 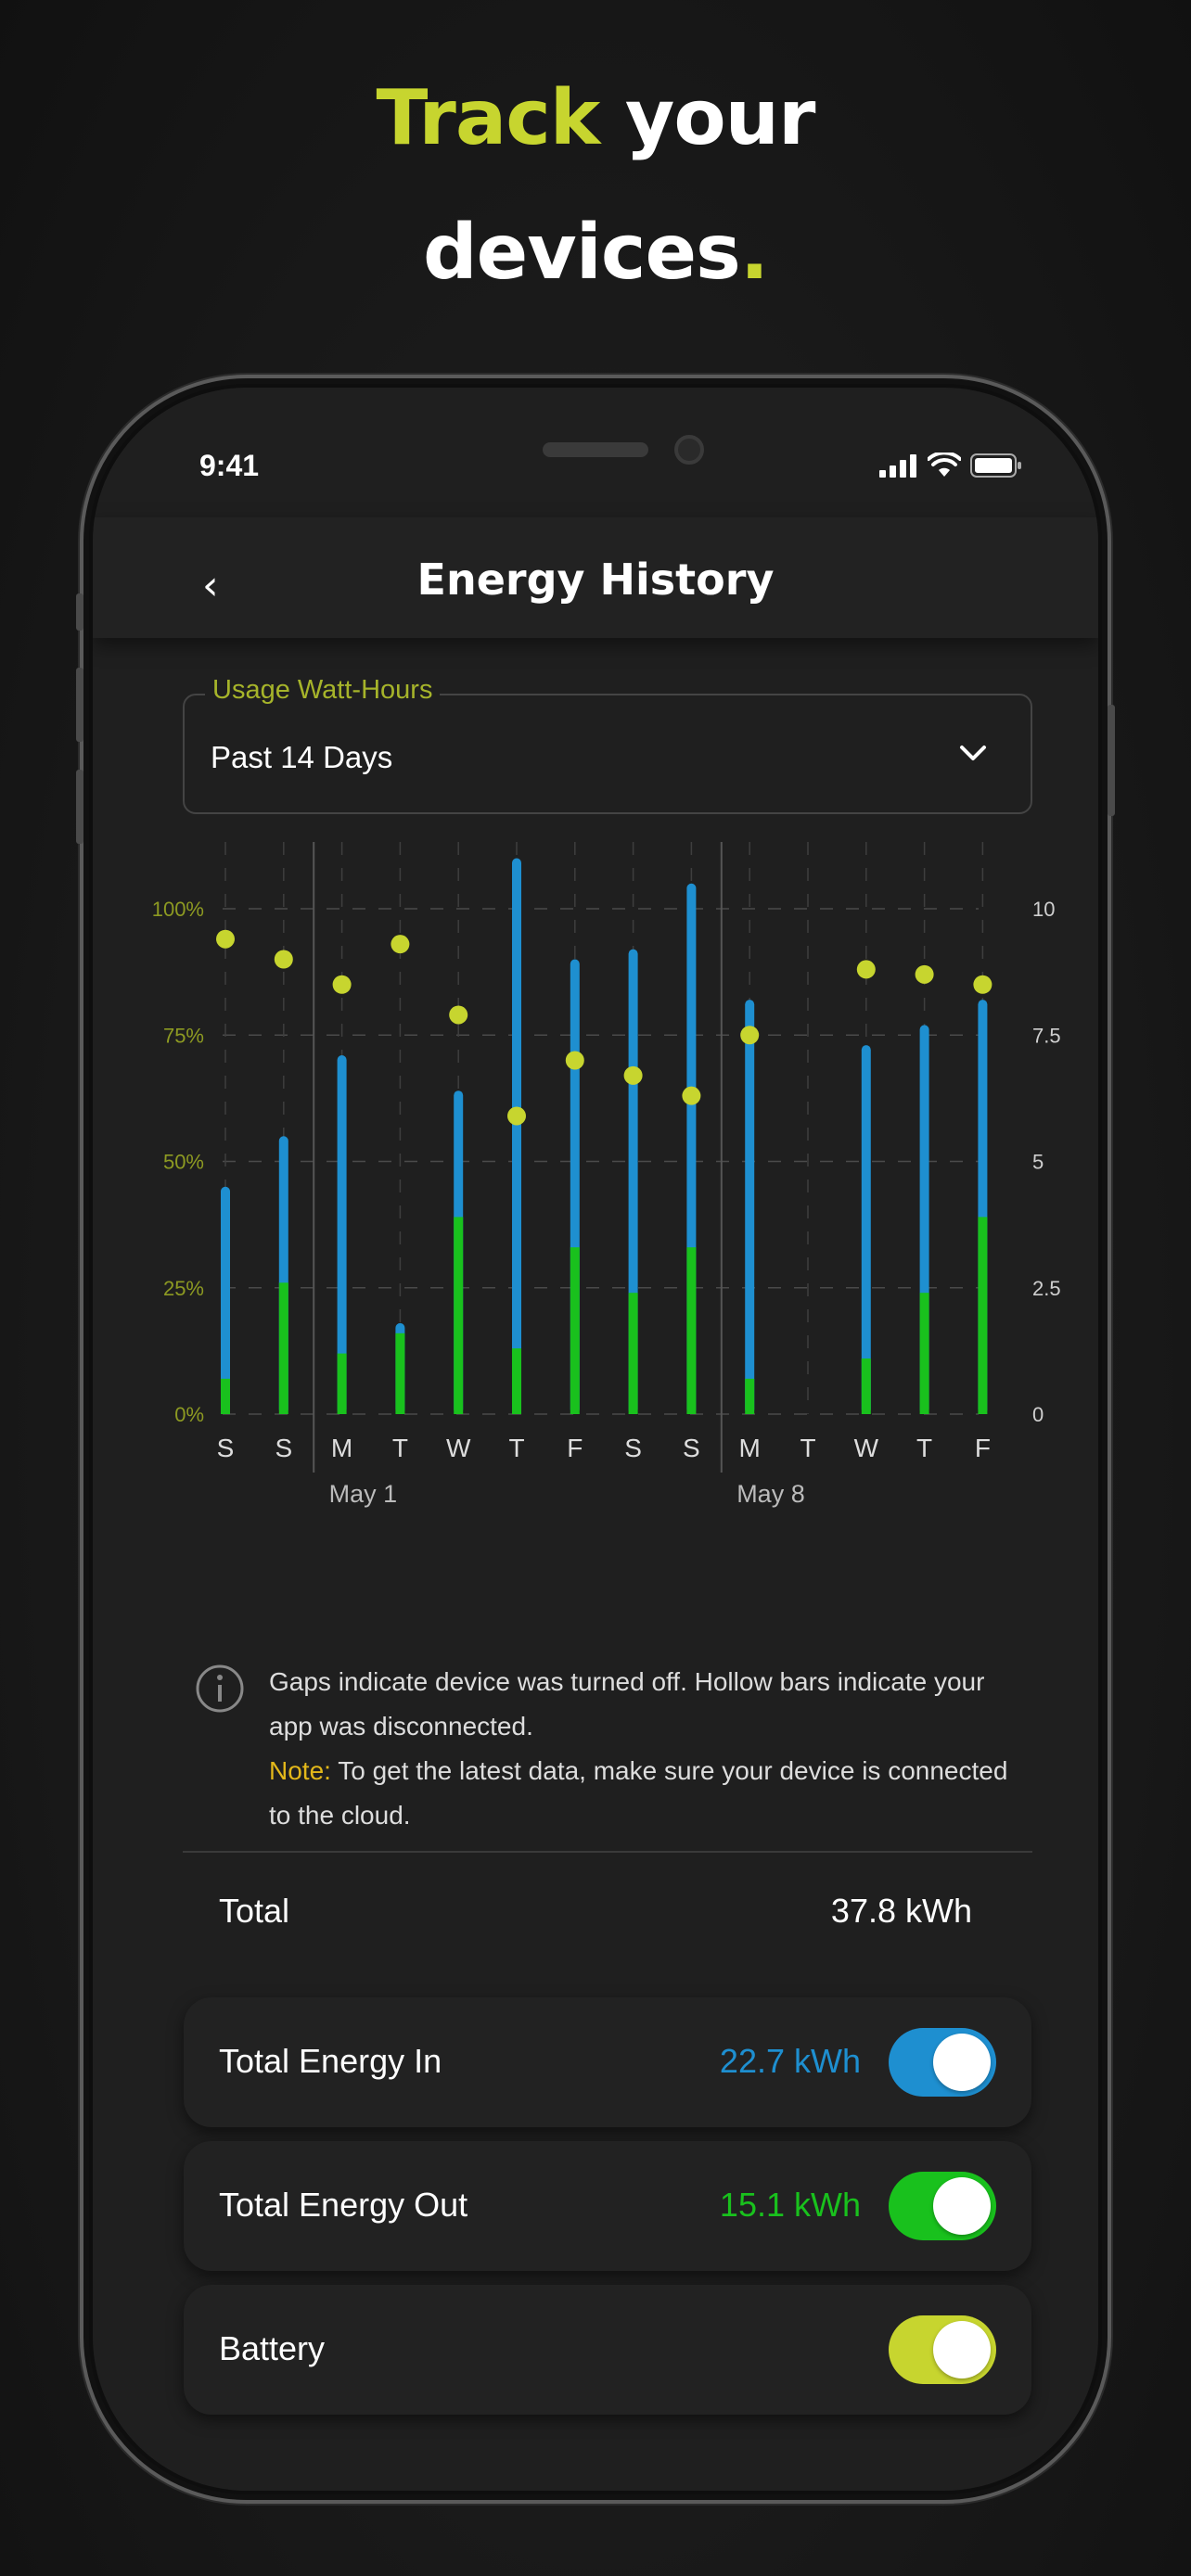 What do you see at coordinates (1047, 1289) in the screenshot?
I see `right-axis-label: 2.5` at bounding box center [1047, 1289].